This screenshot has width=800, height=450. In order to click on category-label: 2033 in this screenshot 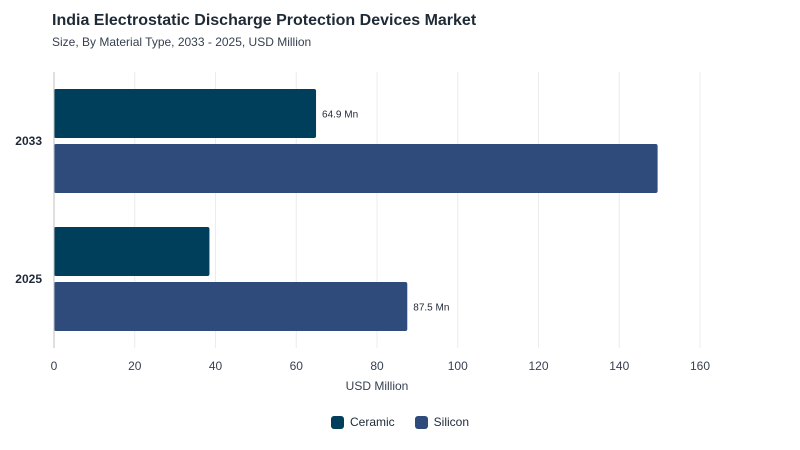, I will do `click(28, 141)`.